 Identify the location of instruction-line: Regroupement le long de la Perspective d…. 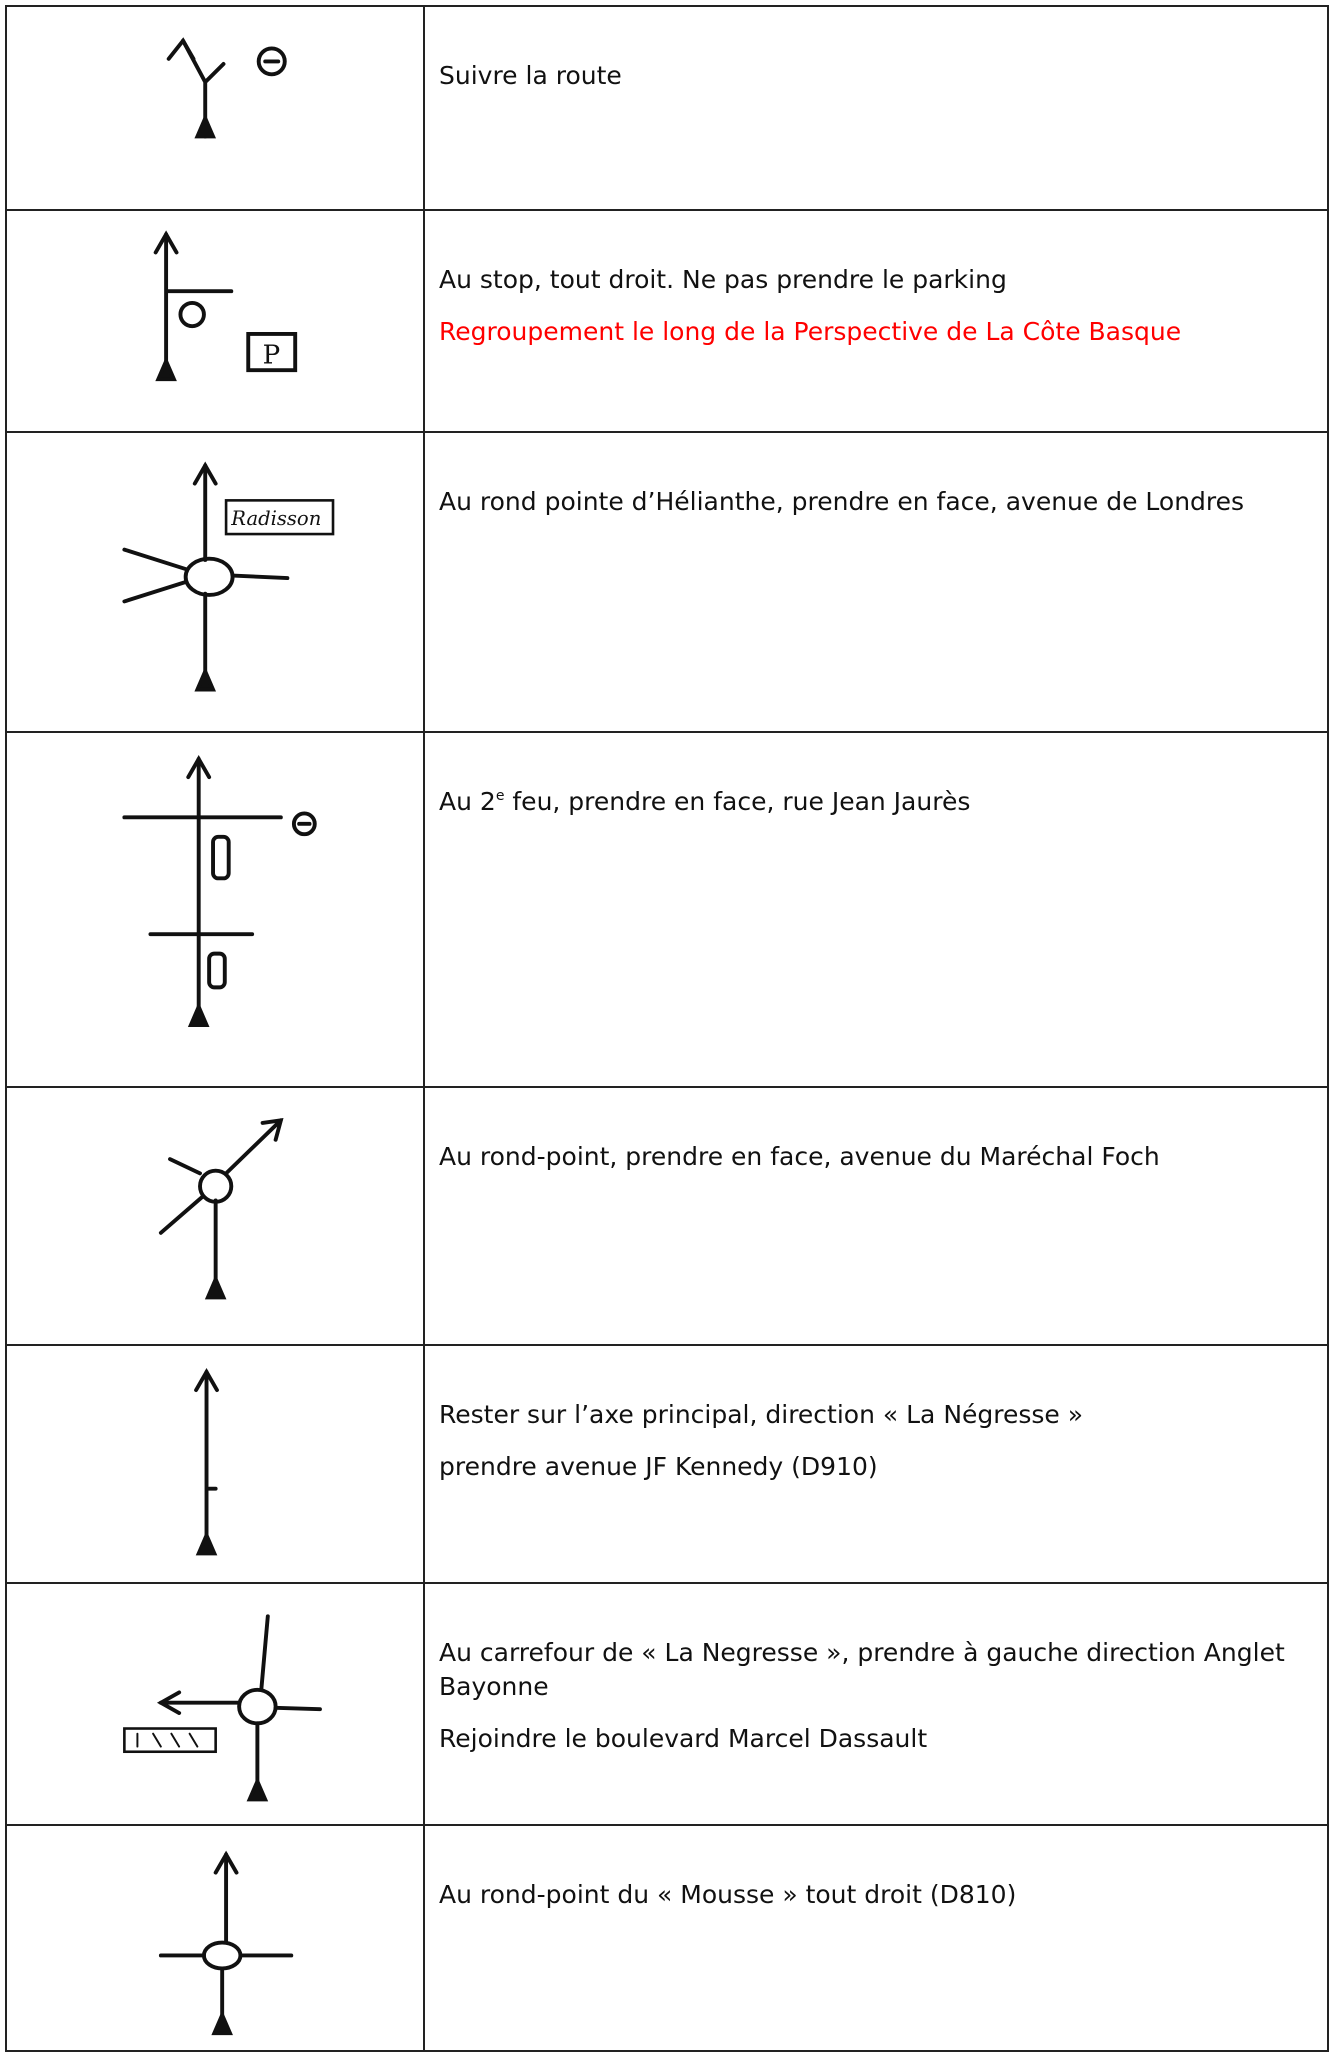
(877, 332).